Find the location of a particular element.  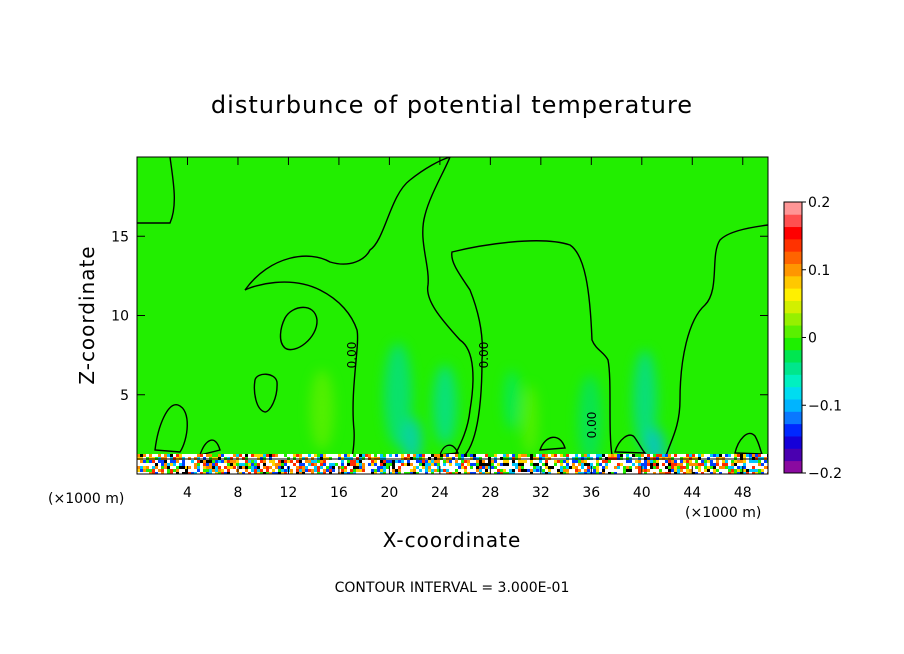

chart-title: disturbunce of potential temperature is located at coordinates (452, 105).